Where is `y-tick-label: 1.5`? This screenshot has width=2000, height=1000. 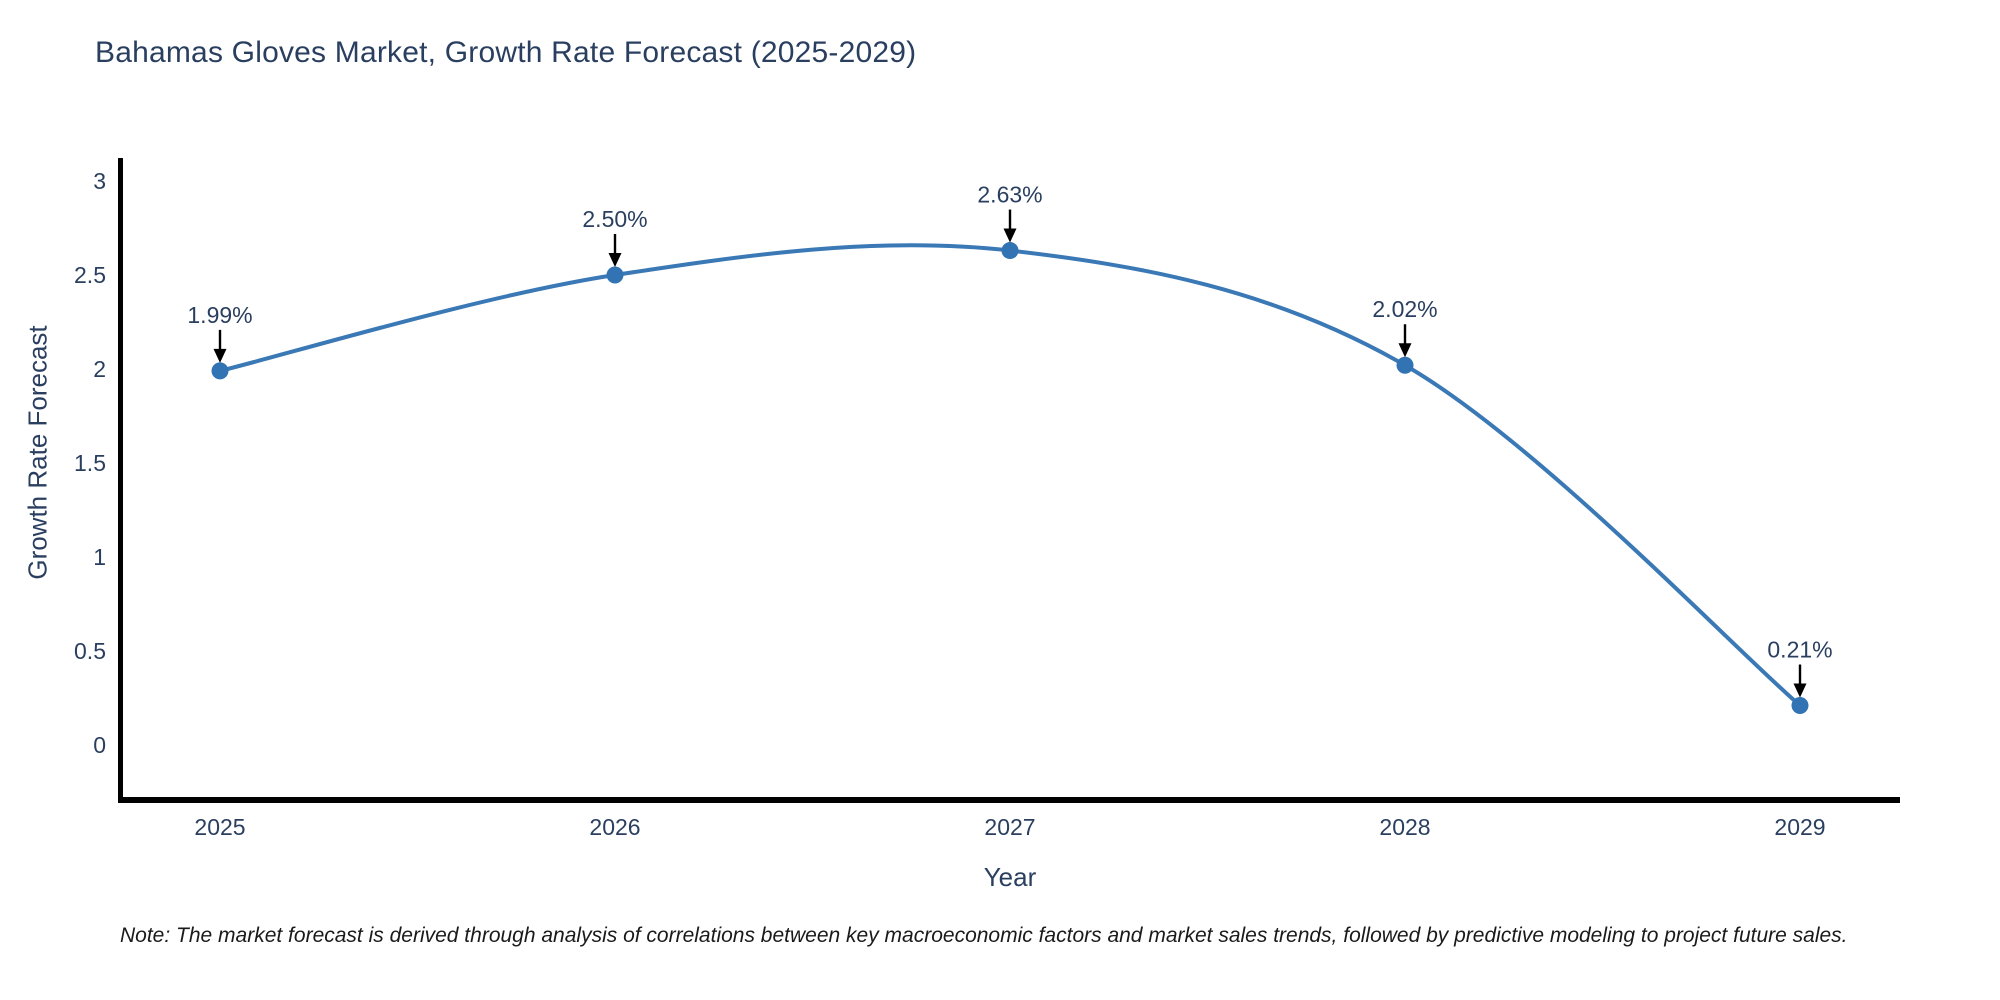 y-tick-label: 1.5 is located at coordinates (90, 463).